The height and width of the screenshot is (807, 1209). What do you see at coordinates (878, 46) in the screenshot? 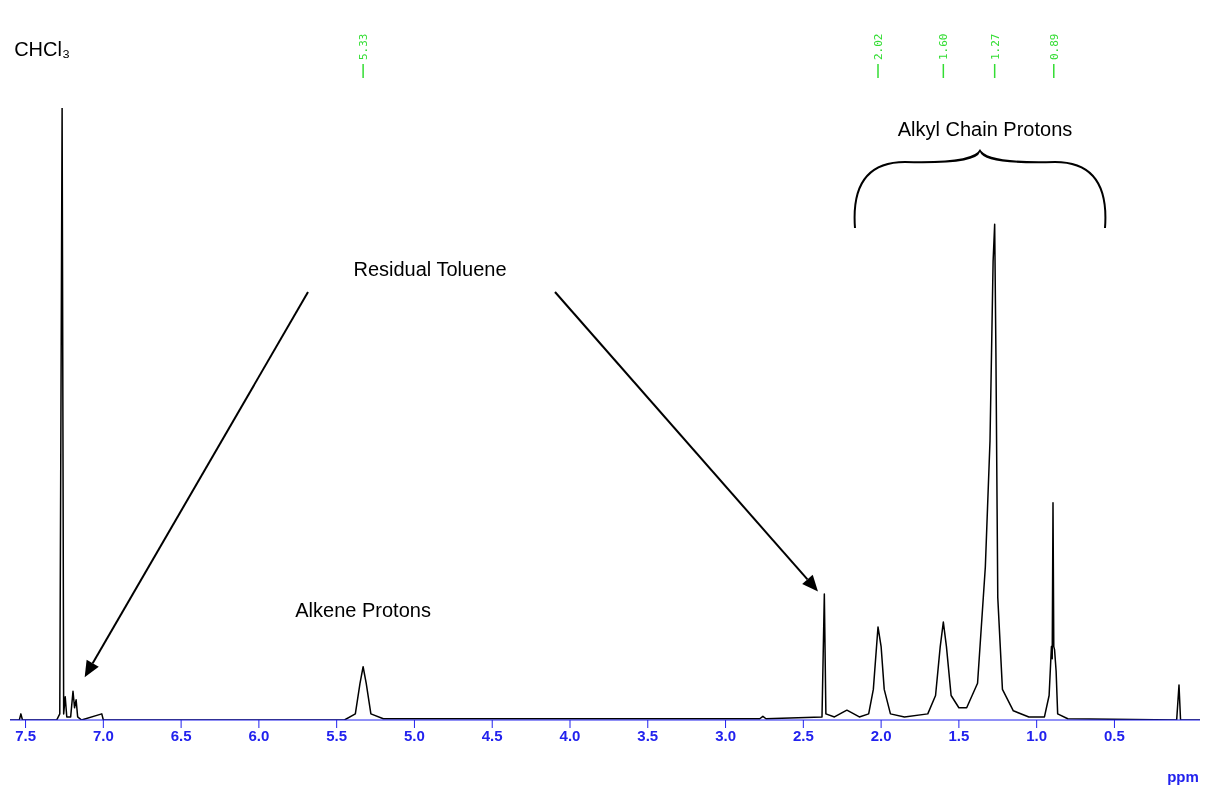
I see `annotation: 2.02` at bounding box center [878, 46].